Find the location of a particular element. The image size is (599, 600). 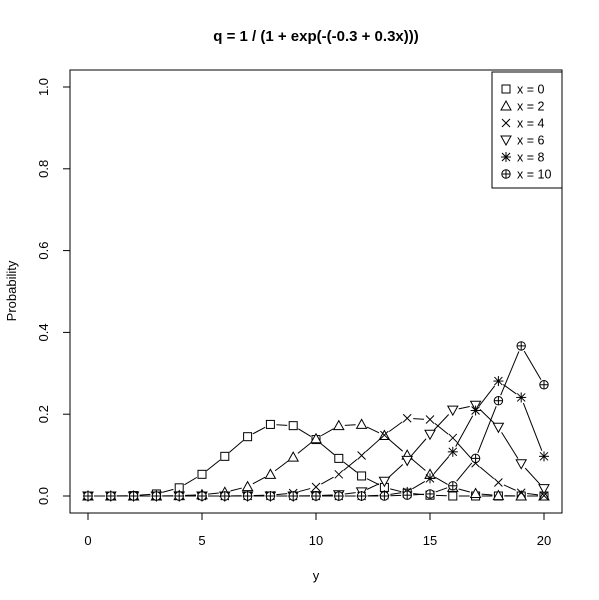

legend: x = 0 x = 2 x = 4 x = 6 x = 8 x = 10 is located at coordinates (527, 130).